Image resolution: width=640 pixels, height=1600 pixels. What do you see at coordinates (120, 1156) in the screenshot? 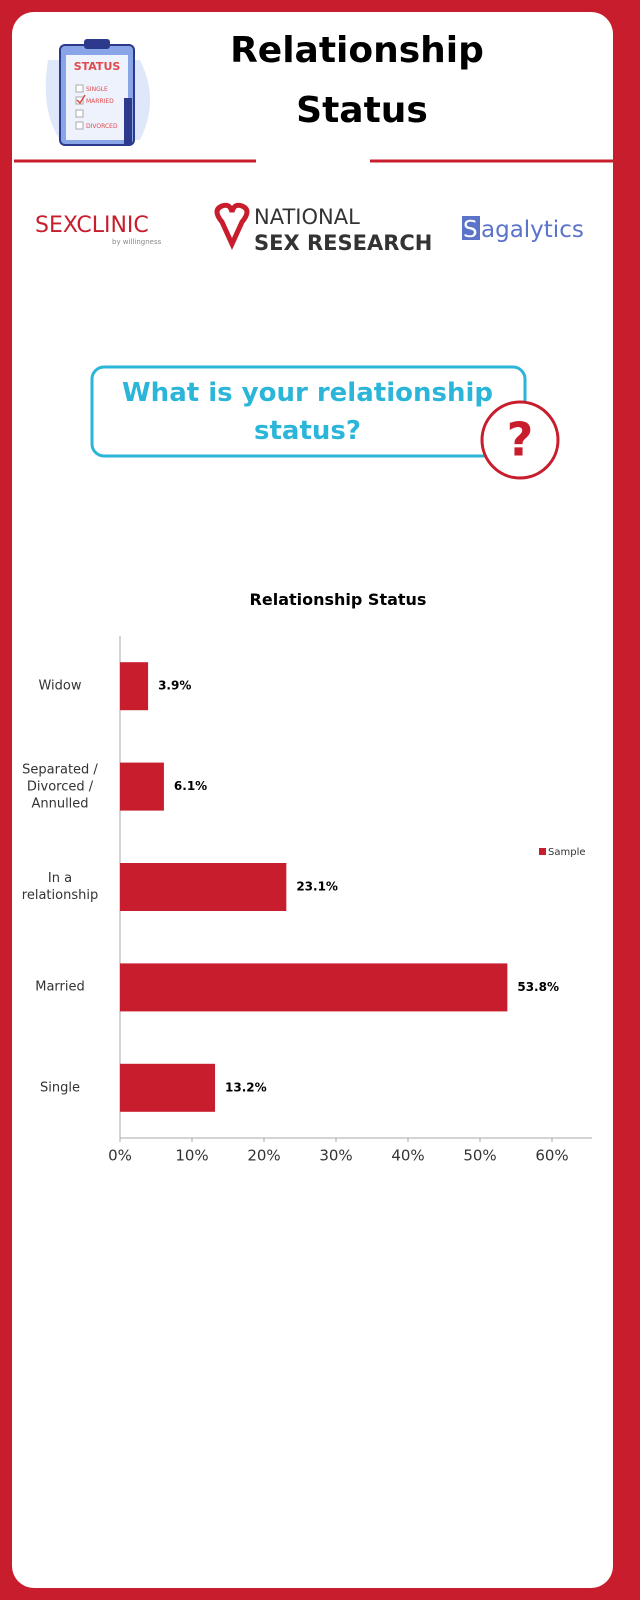
I see `x-tick-label: 0%` at bounding box center [120, 1156].